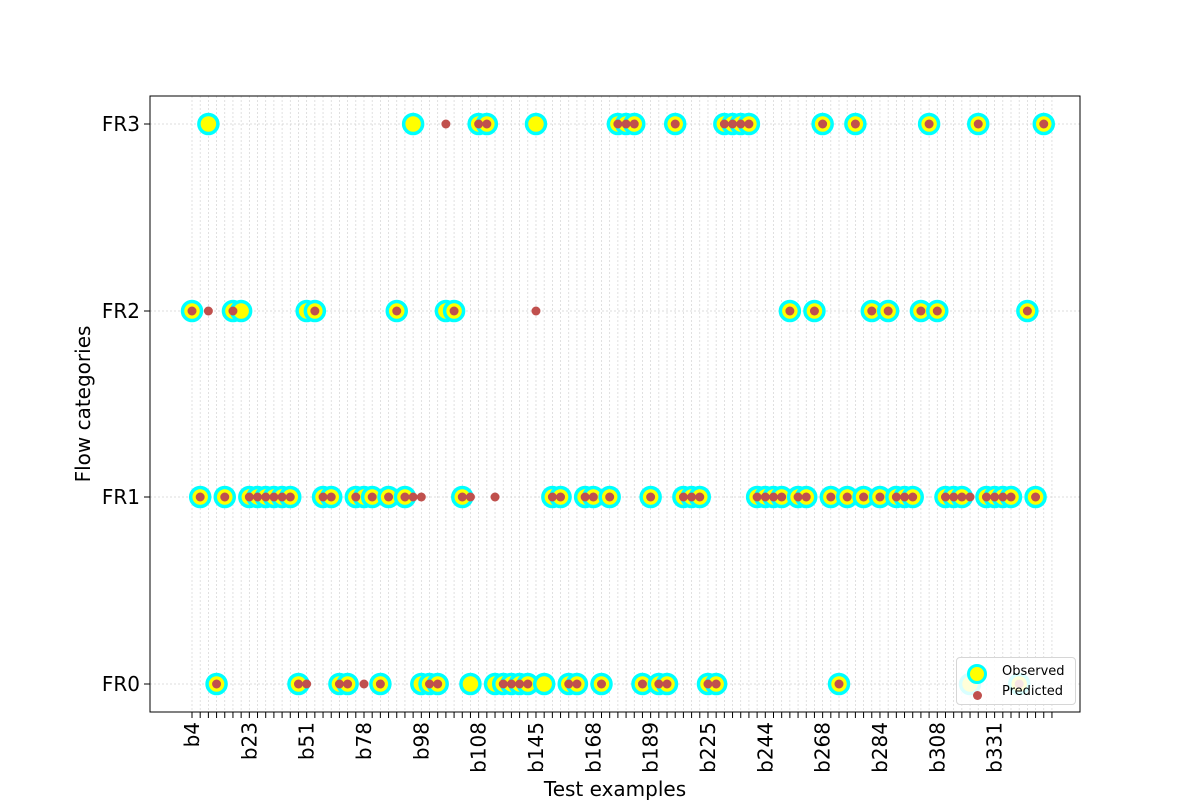 The height and width of the screenshot is (800, 1200). Describe the element at coordinates (479, 747) in the screenshot. I see `x-tick-label: b108` at that location.